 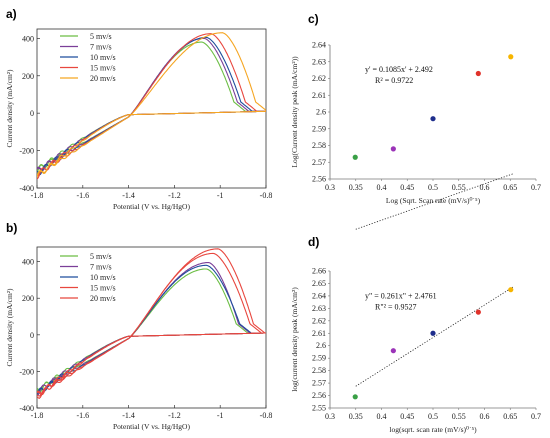 What do you see at coordinates (266, 195) in the screenshot?
I see `x-tick-label: -0.8` at bounding box center [266, 195].